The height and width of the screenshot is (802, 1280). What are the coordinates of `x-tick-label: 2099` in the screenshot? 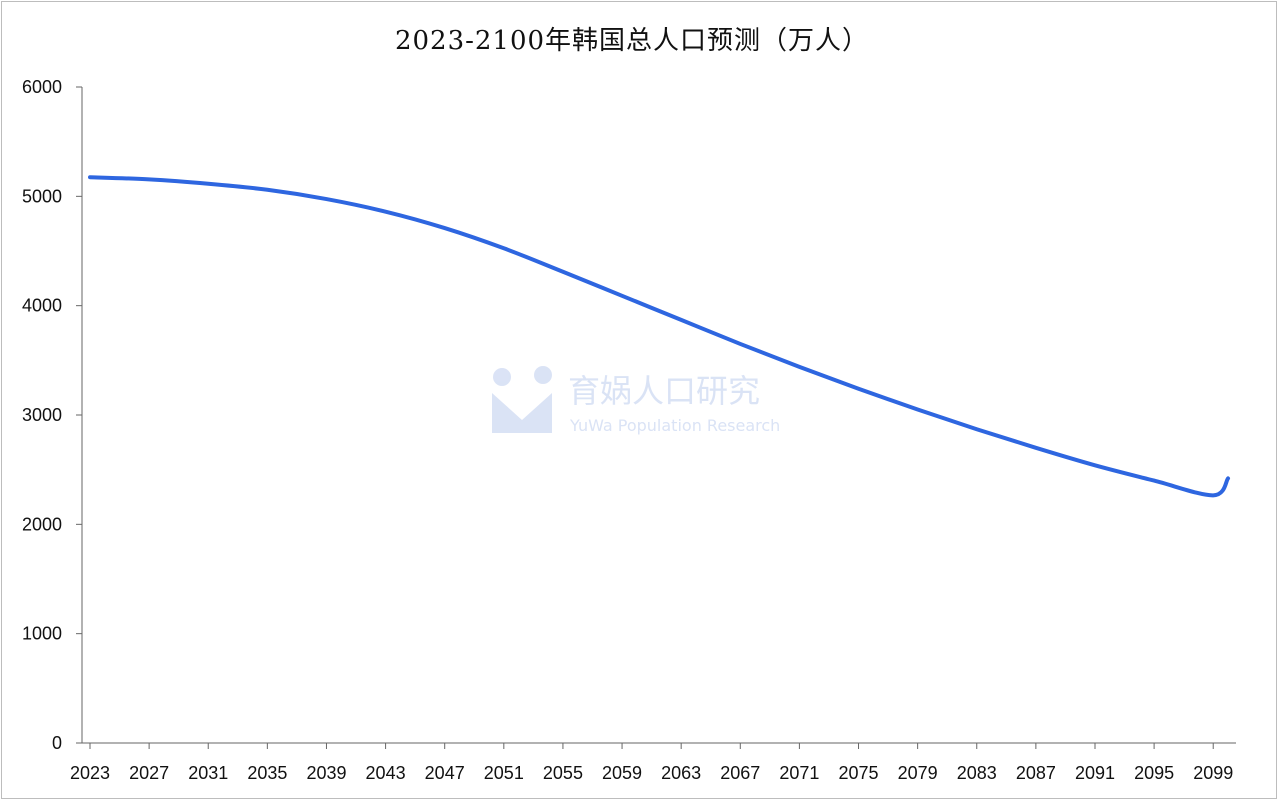 It's located at (1213, 773).